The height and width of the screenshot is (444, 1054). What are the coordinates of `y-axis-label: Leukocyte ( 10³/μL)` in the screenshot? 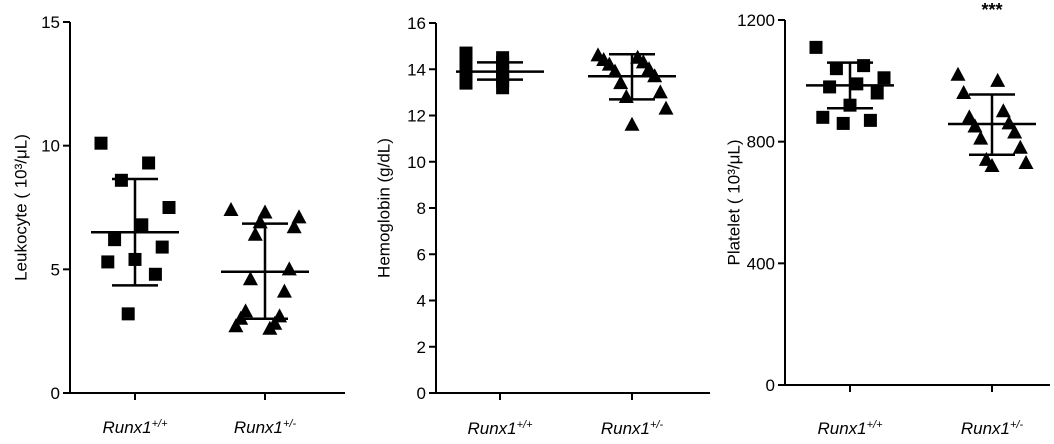 It's located at (20, 207).